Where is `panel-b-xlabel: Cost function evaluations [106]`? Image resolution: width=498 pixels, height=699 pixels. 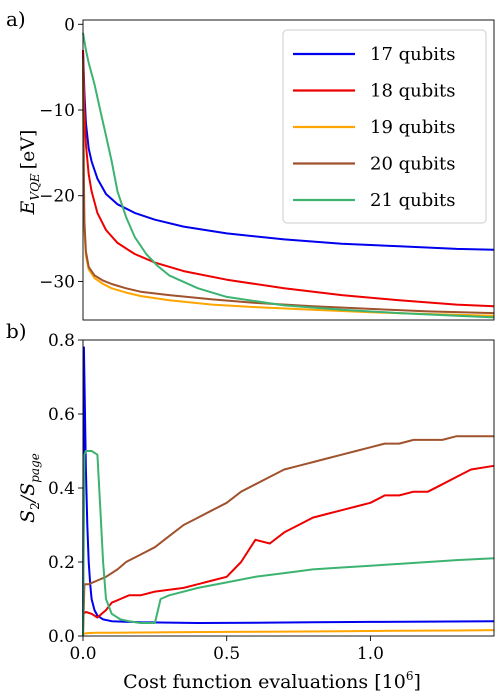
panel-b-xlabel: Cost function evaluations [106] is located at coordinates (272, 681).